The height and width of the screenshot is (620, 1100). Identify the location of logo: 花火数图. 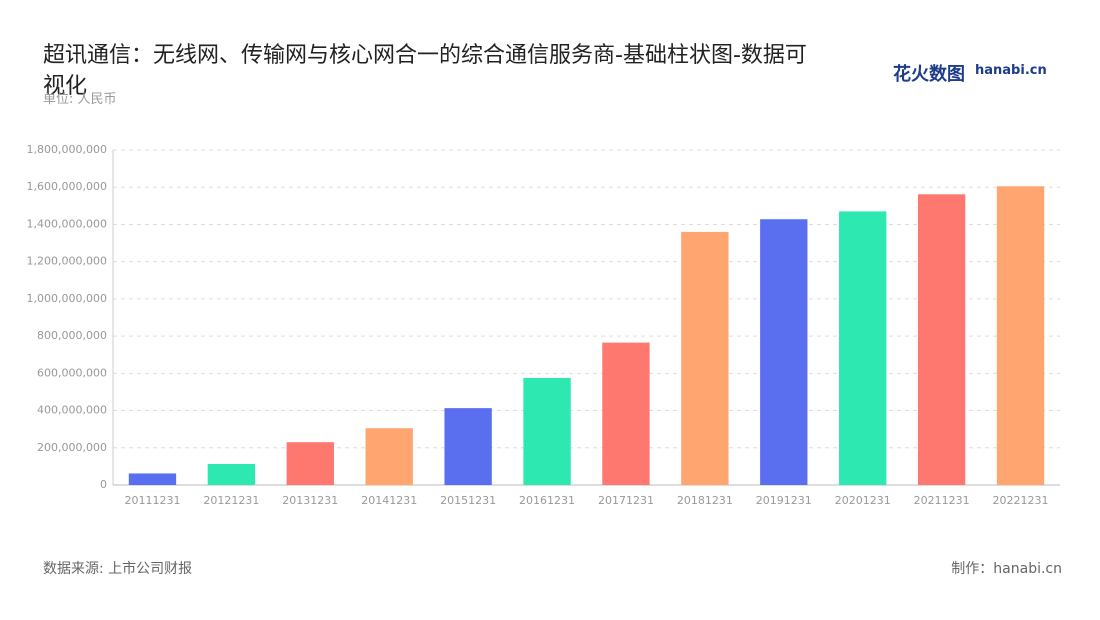
(929, 74).